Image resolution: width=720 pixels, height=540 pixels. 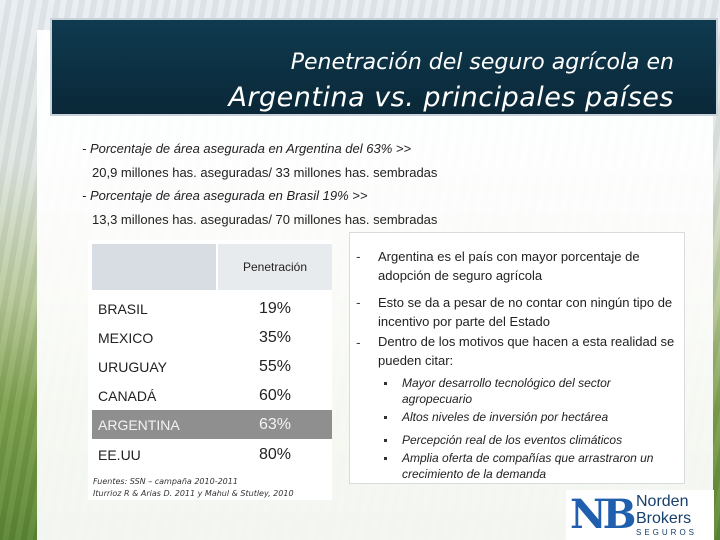 I want to click on logo-line-2: Brokers, so click(x=664, y=518).